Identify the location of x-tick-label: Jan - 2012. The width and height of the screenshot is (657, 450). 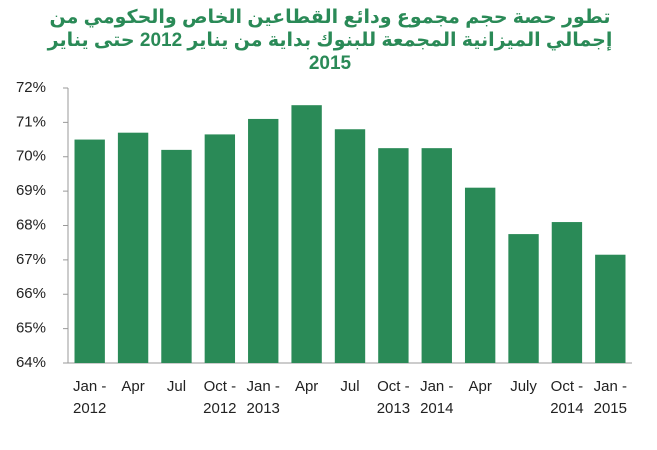
(90, 397).